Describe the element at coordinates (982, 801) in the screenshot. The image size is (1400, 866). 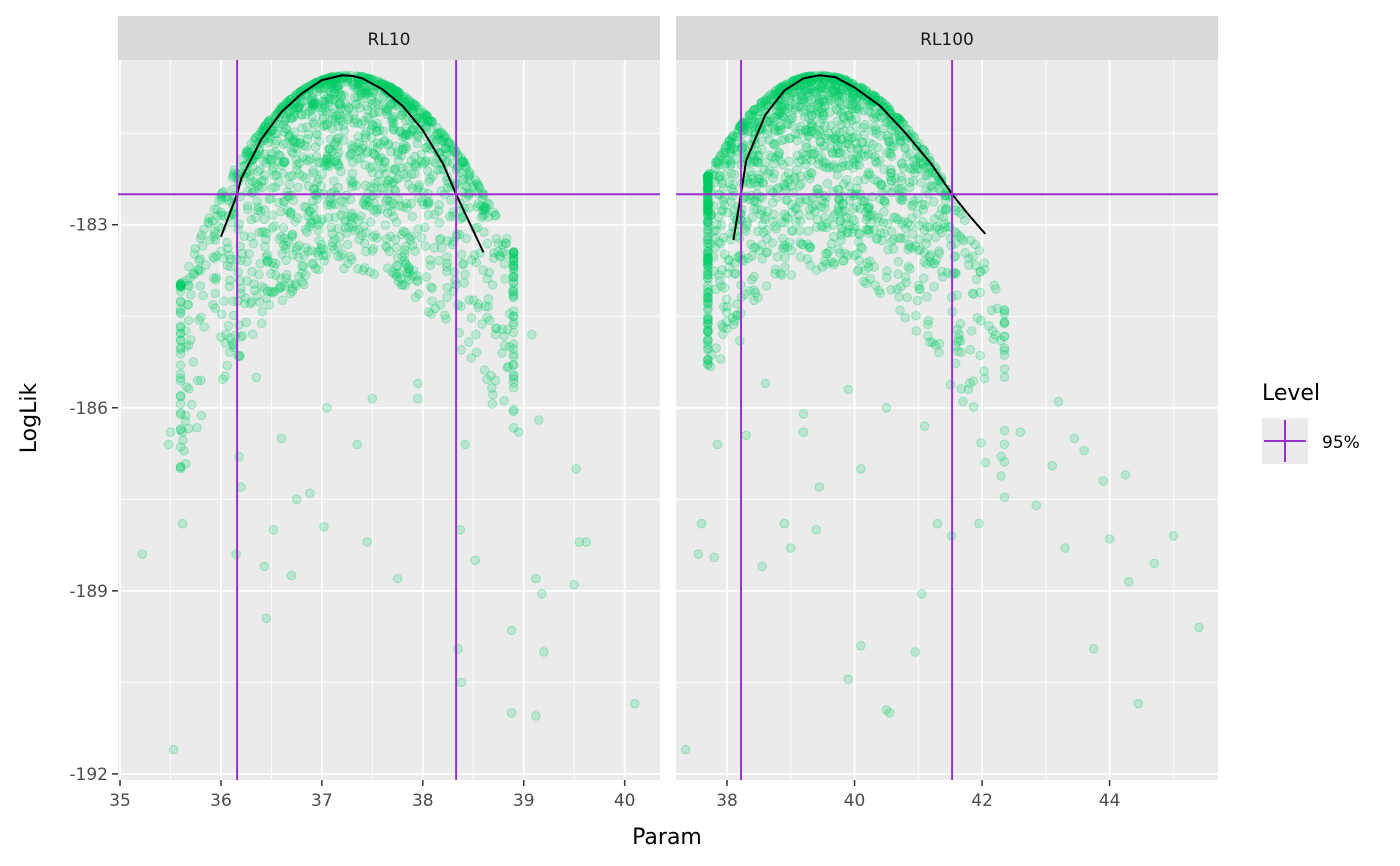
I see `x-tick-label: 42` at that location.